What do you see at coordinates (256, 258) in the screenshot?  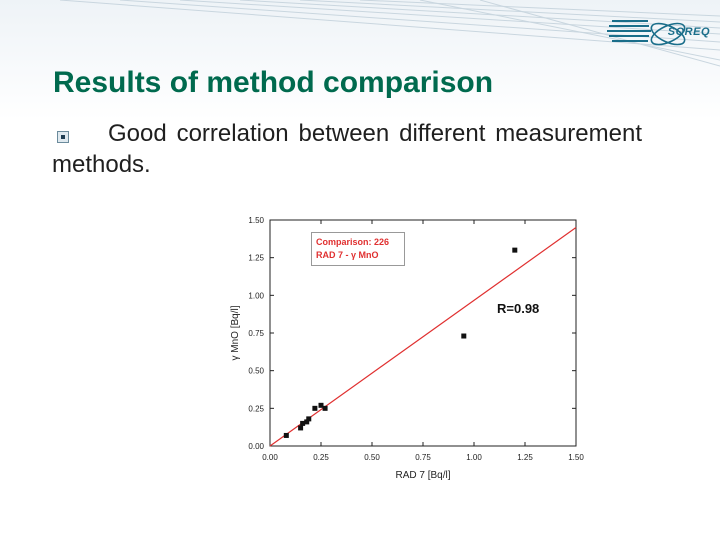 I see `y-tick-label: 1.25` at bounding box center [256, 258].